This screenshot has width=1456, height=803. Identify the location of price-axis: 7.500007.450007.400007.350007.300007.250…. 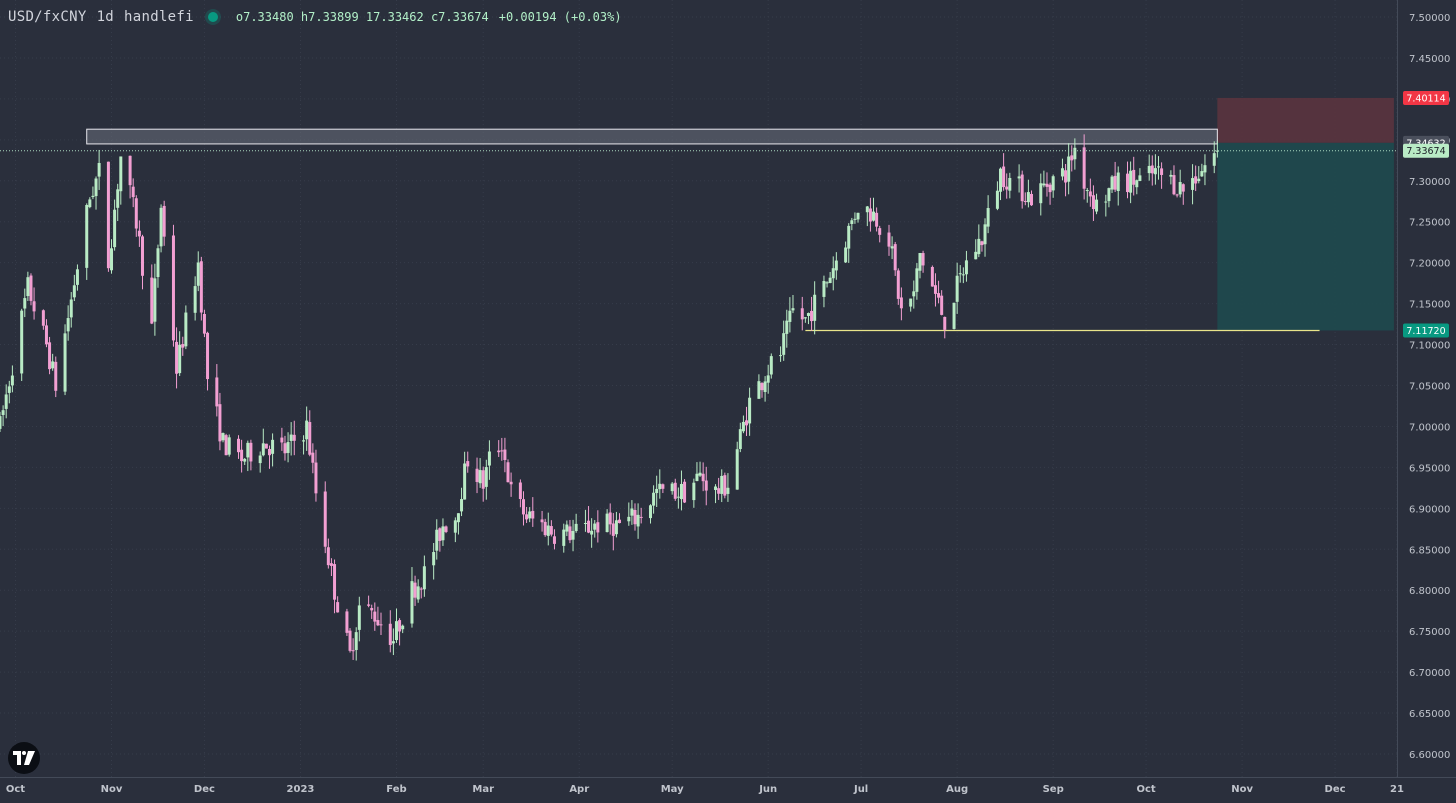
(1429, 387).